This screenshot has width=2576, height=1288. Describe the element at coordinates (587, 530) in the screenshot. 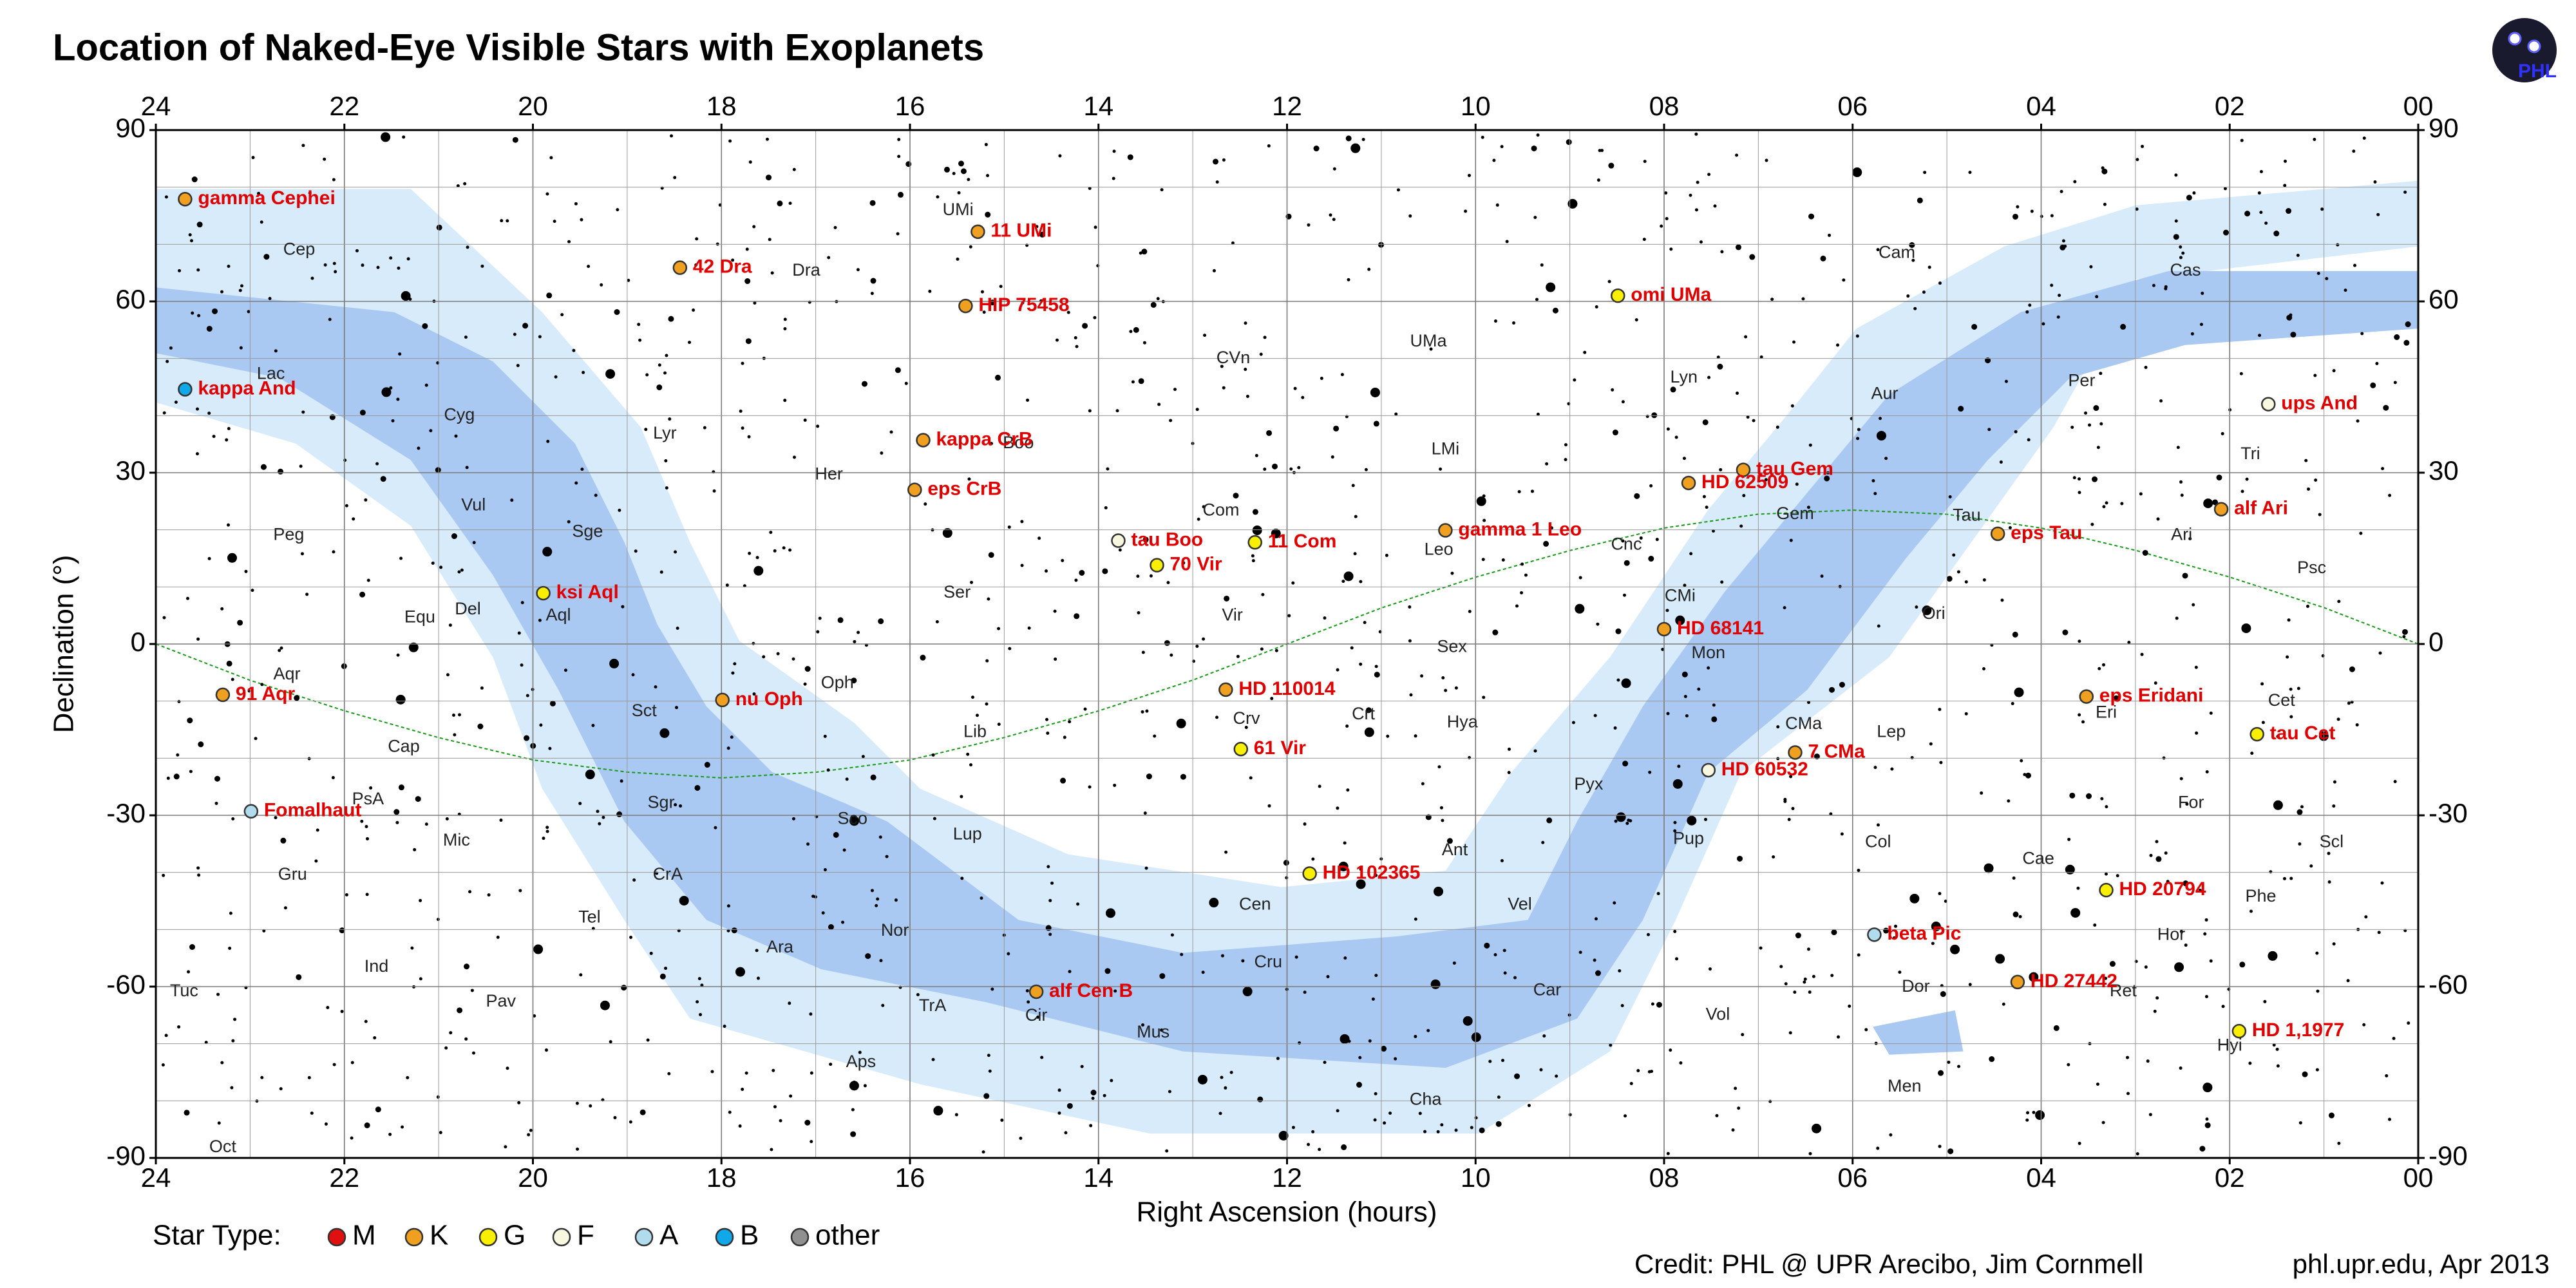

I see `constellation-label: Sge` at that location.